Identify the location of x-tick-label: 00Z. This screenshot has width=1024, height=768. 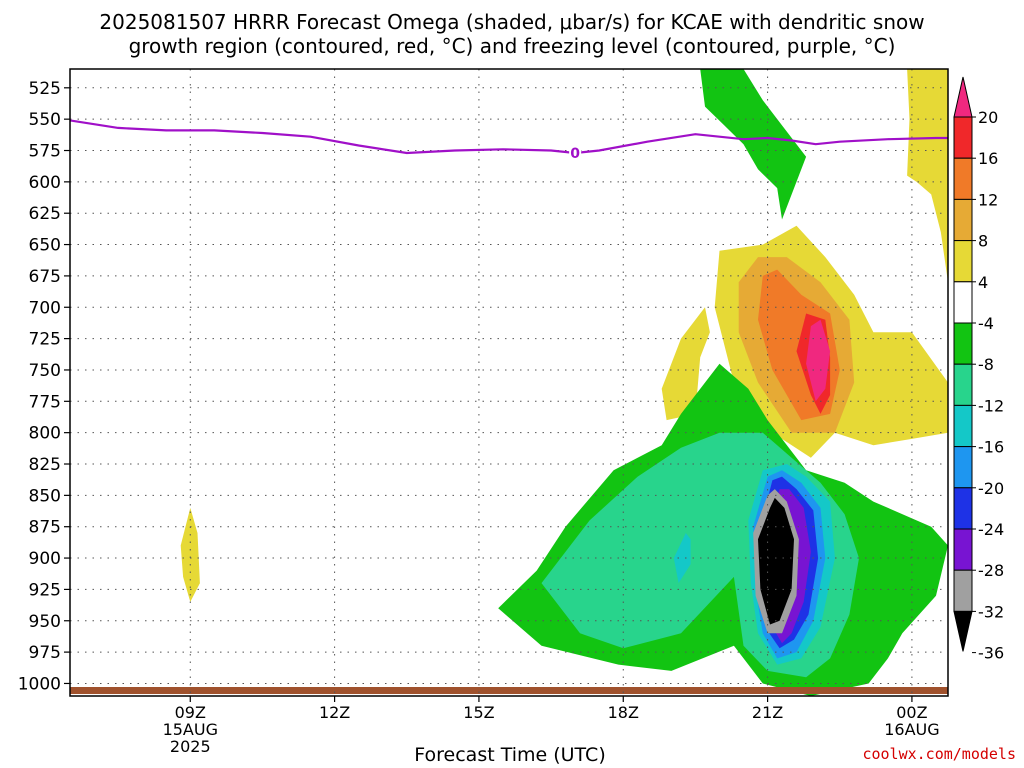
(911, 712).